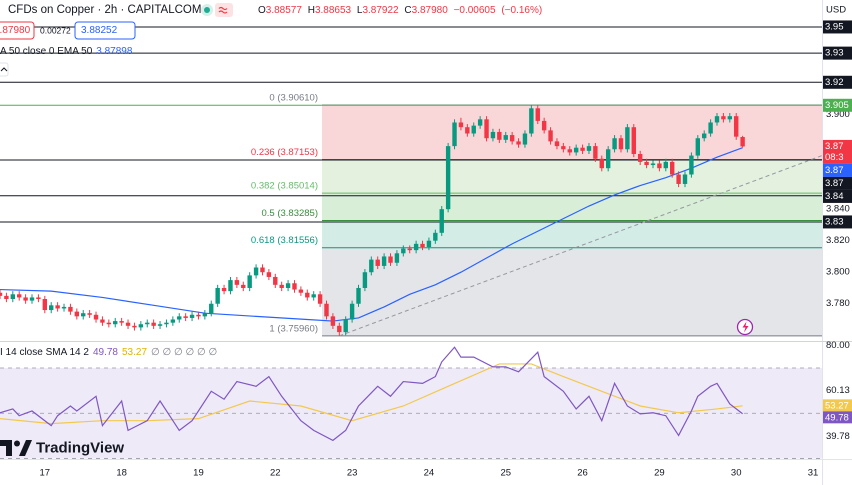 The height and width of the screenshot is (485, 852). I want to click on x-tick-label: 23, so click(352, 473).